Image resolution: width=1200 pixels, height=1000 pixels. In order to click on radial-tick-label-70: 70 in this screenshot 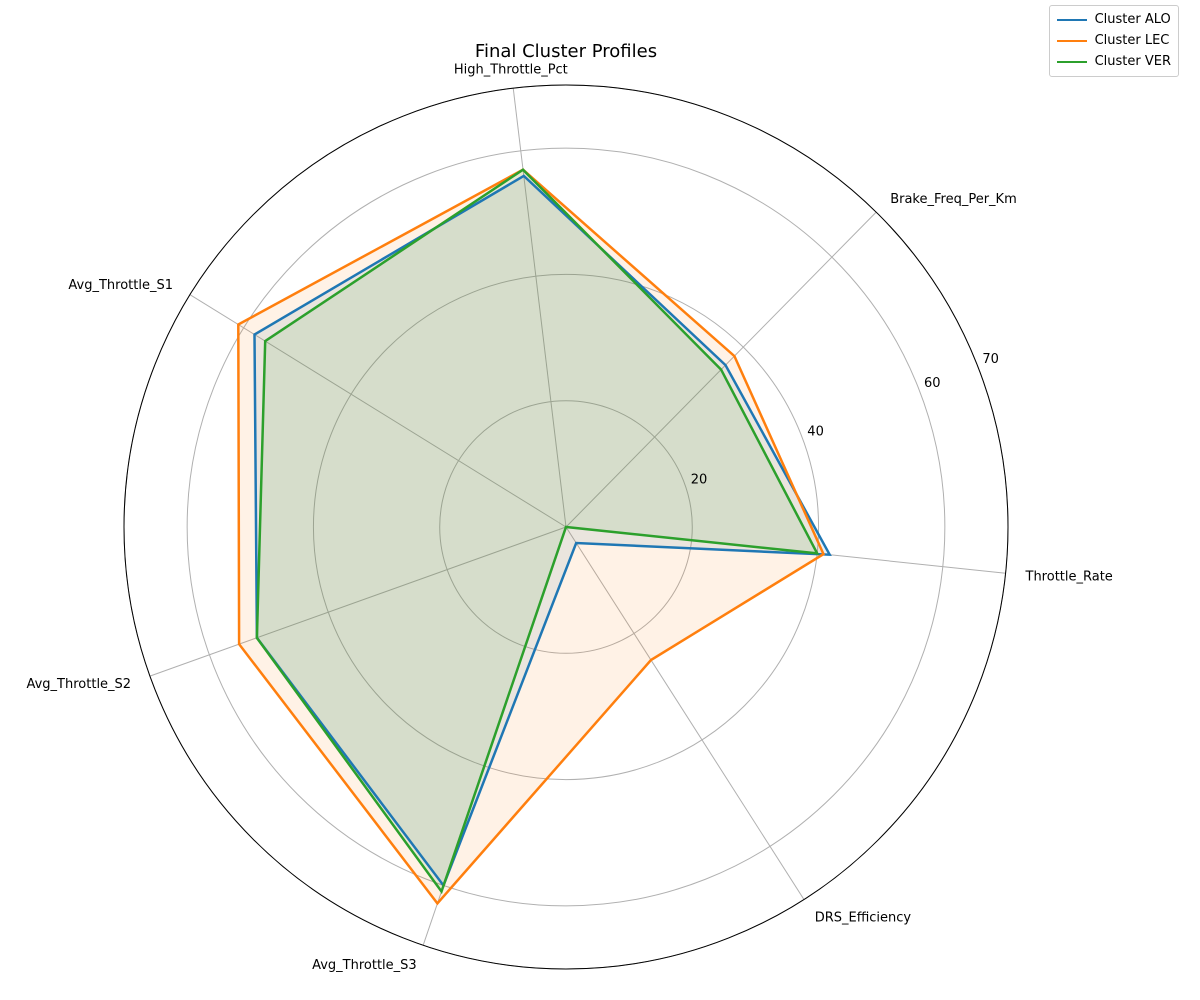, I will do `click(990, 359)`.